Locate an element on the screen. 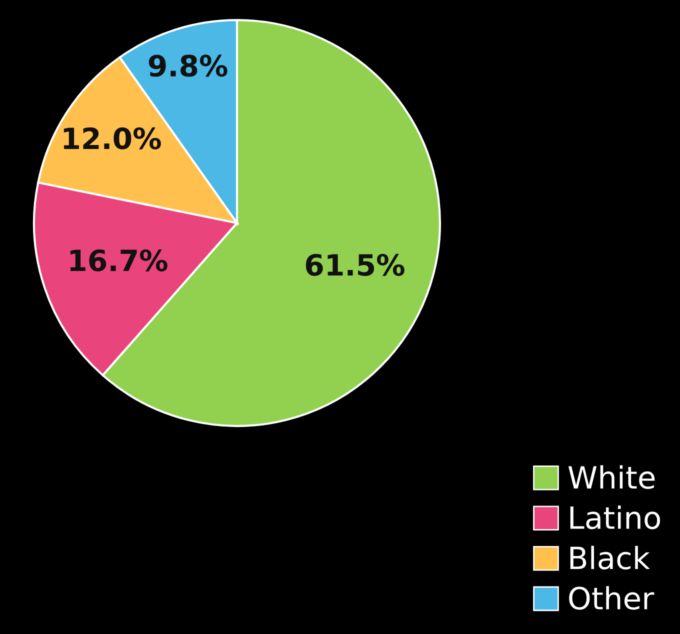 Image resolution: width=680 pixels, height=634 pixels. data-label: 9.8% is located at coordinates (188, 65).